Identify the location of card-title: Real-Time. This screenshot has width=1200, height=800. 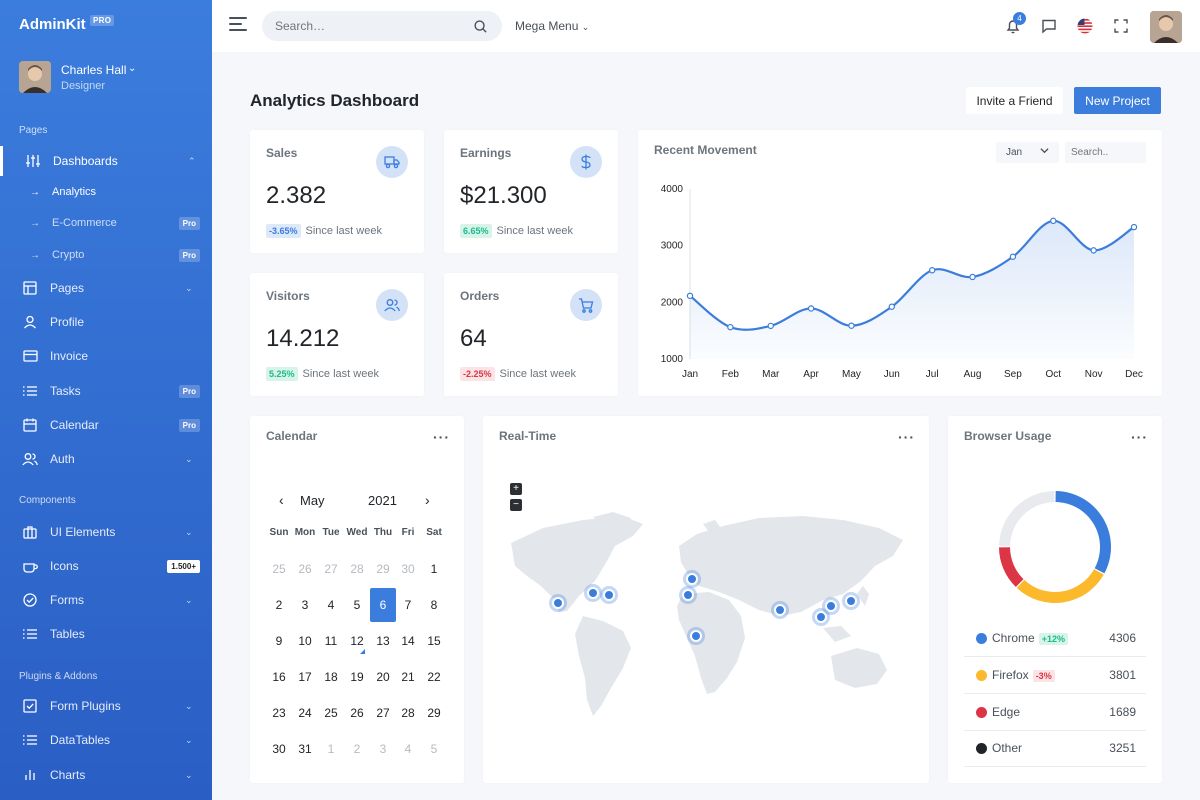
(528, 436).